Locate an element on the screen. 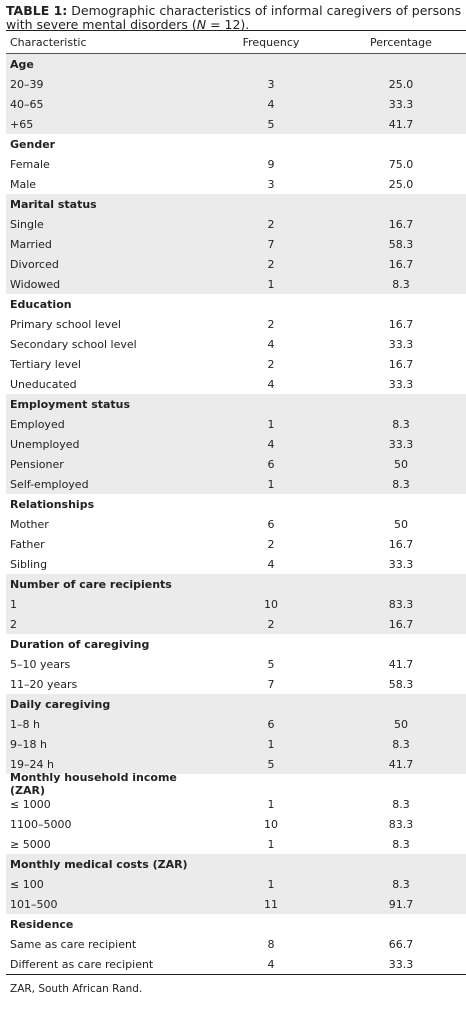 The width and height of the screenshot is (466, 1010). section-title: Number of care recipients is located at coordinates (91, 584).